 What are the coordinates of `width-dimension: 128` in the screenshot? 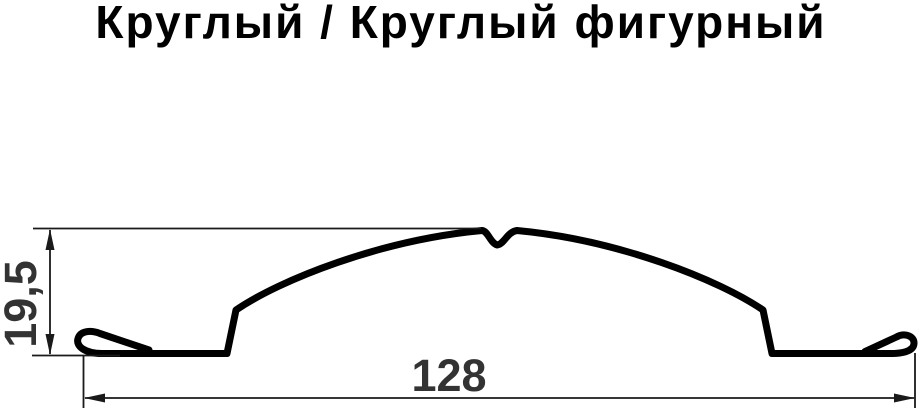 It's located at (499, 379).